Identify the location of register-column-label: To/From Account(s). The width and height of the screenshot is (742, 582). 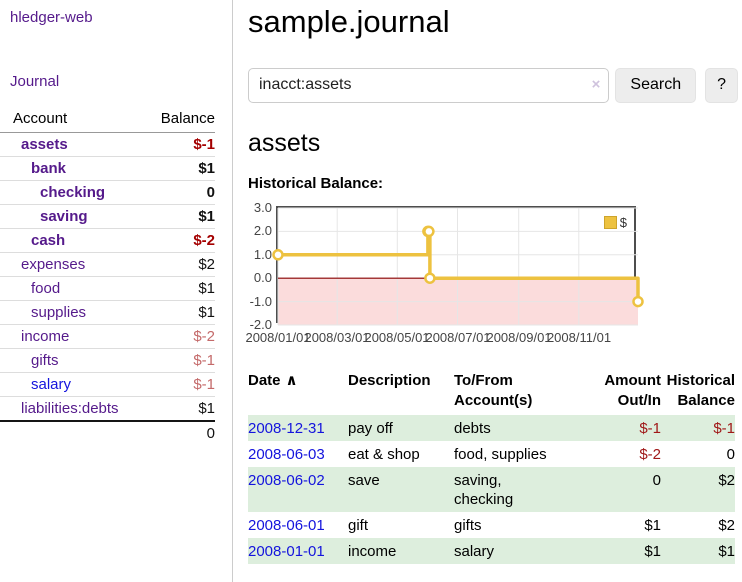
(493, 391).